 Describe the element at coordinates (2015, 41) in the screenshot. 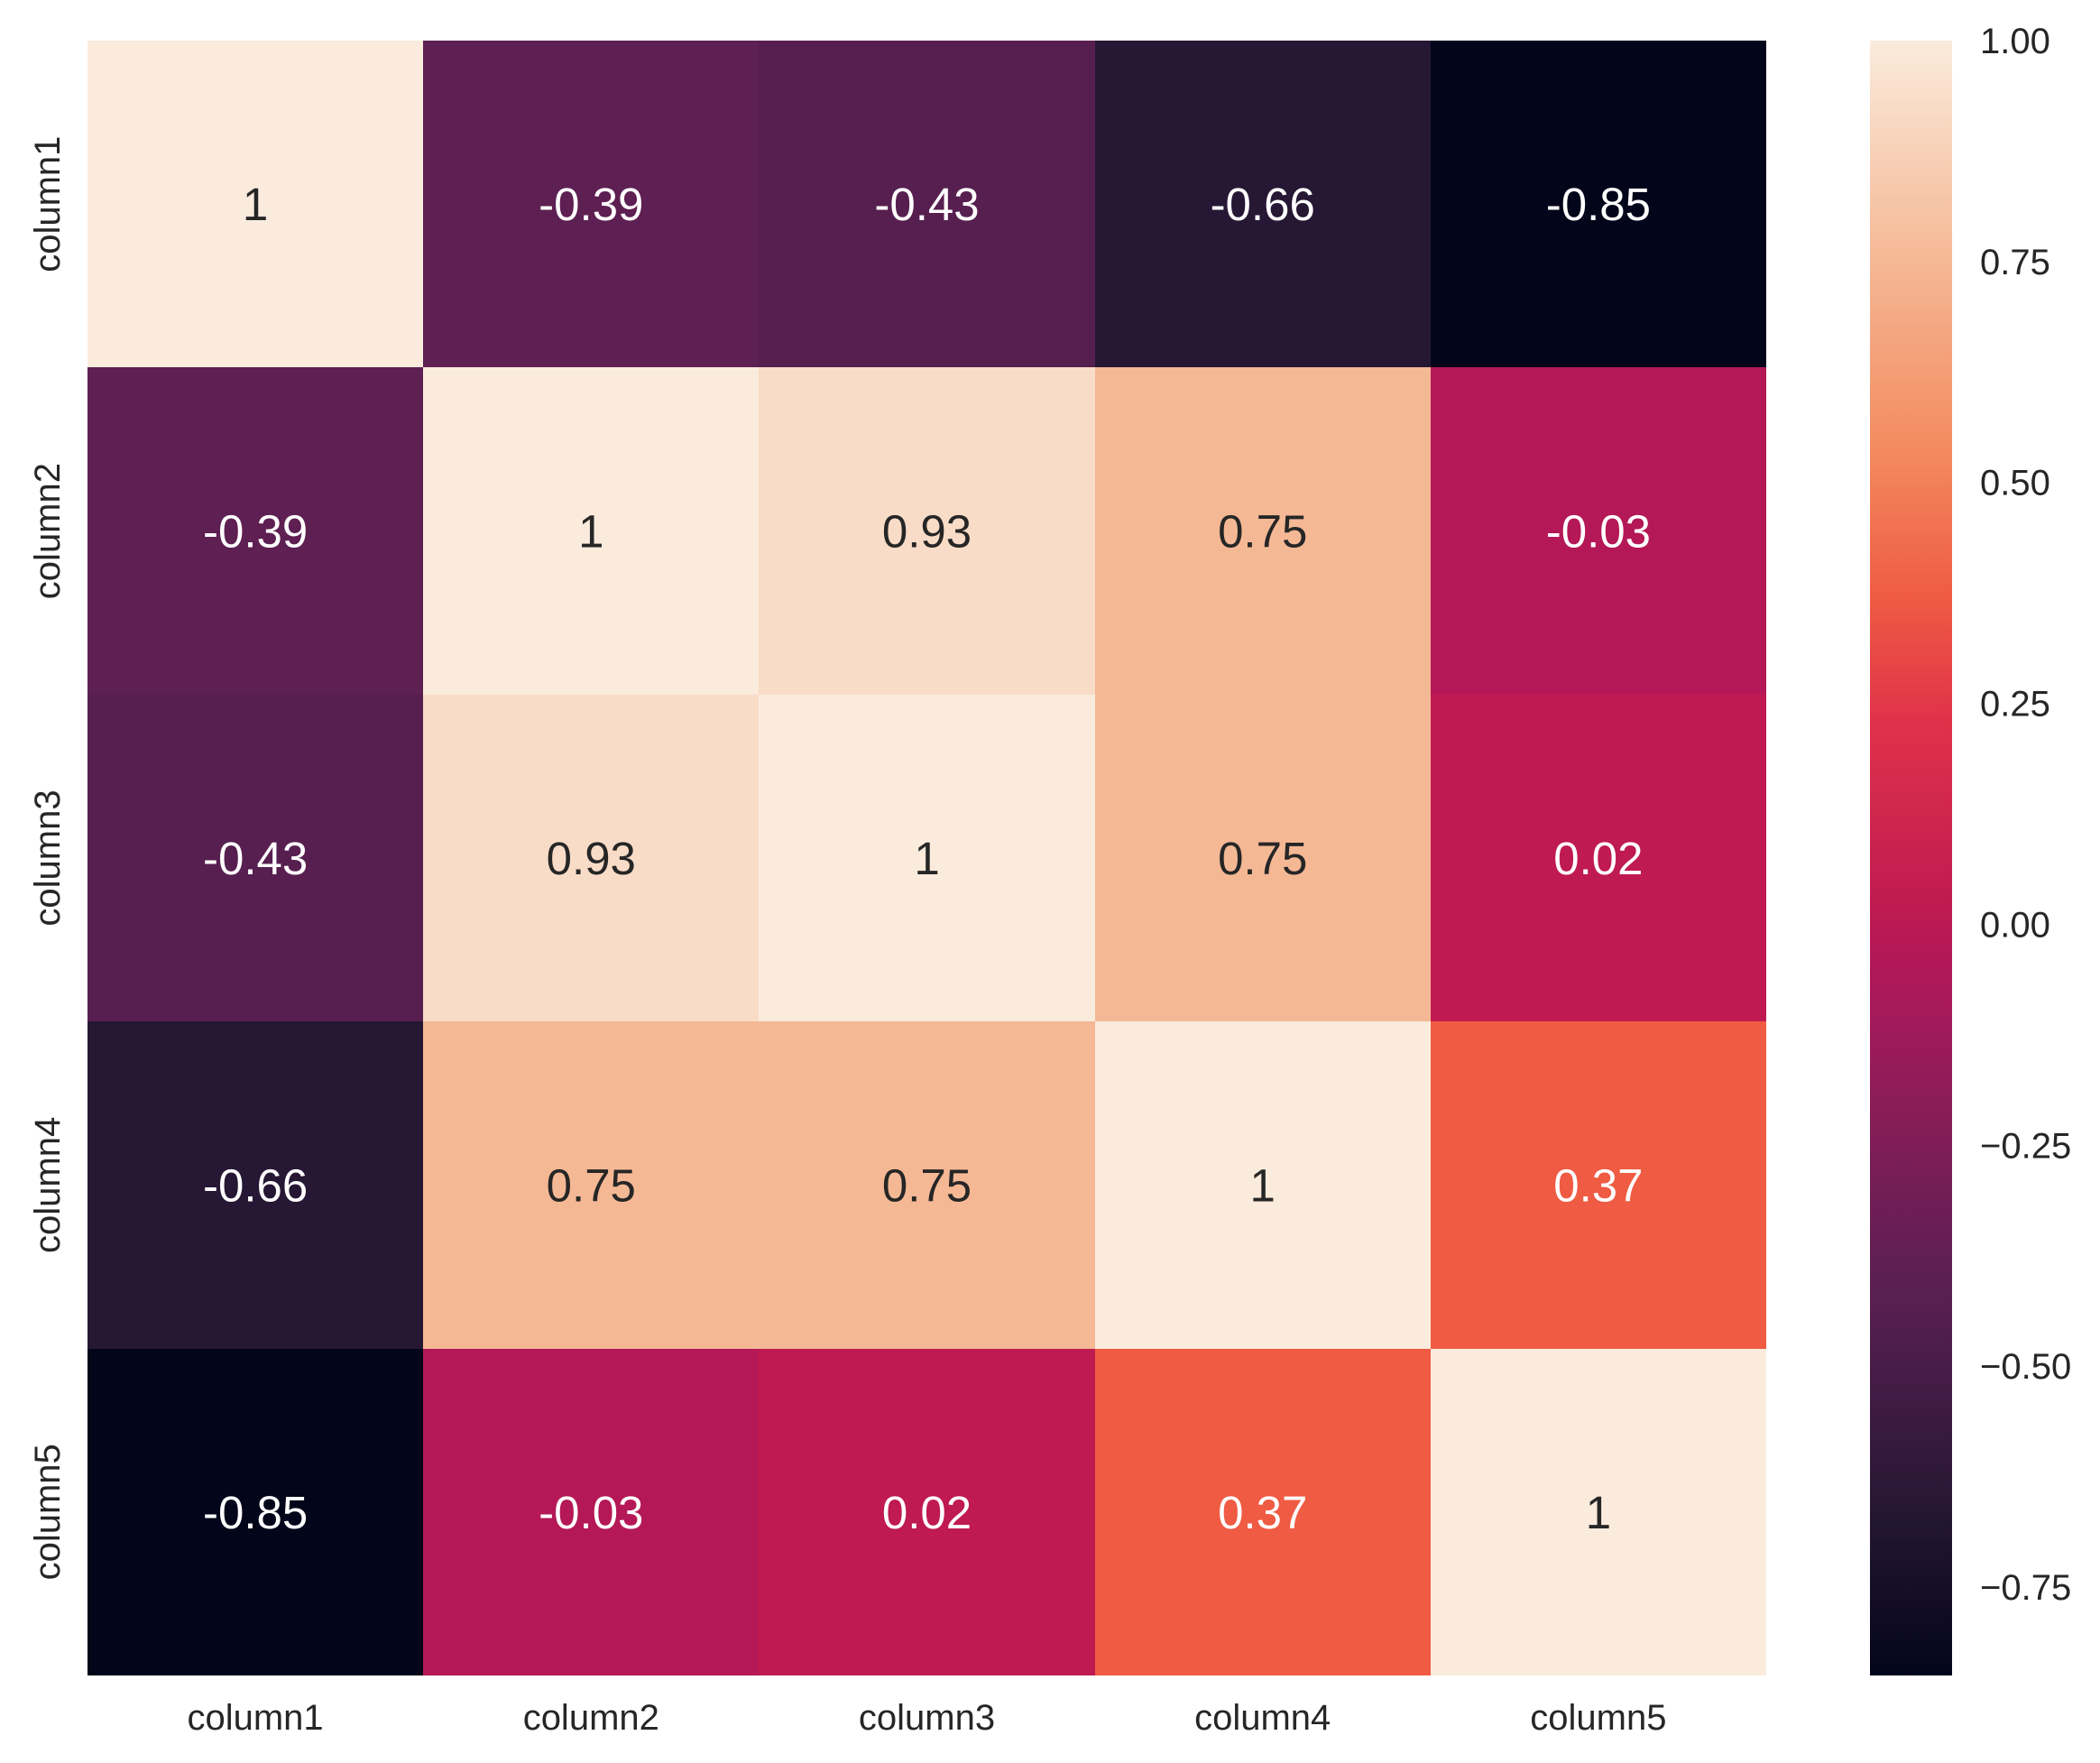

I see `colorbar-tick-label: 1.00` at that location.